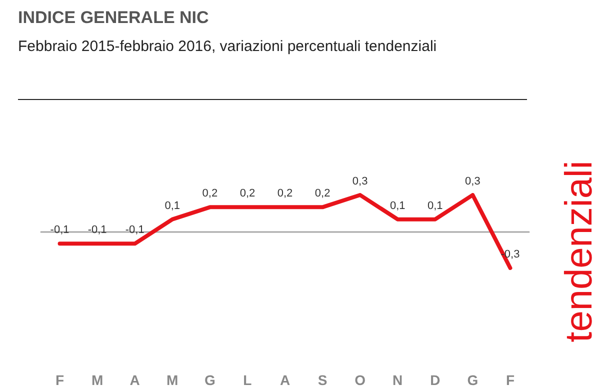 The height and width of the screenshot is (387, 600). What do you see at coordinates (360, 379) in the screenshot?
I see `x-tick-label: O` at bounding box center [360, 379].